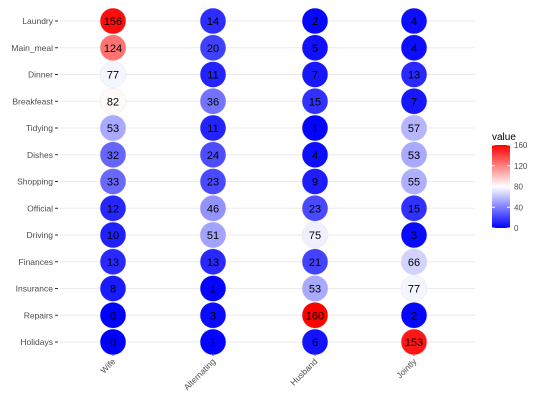  What do you see at coordinates (518, 207) in the screenshot?
I see `legend-tick-label: 40` at bounding box center [518, 207].